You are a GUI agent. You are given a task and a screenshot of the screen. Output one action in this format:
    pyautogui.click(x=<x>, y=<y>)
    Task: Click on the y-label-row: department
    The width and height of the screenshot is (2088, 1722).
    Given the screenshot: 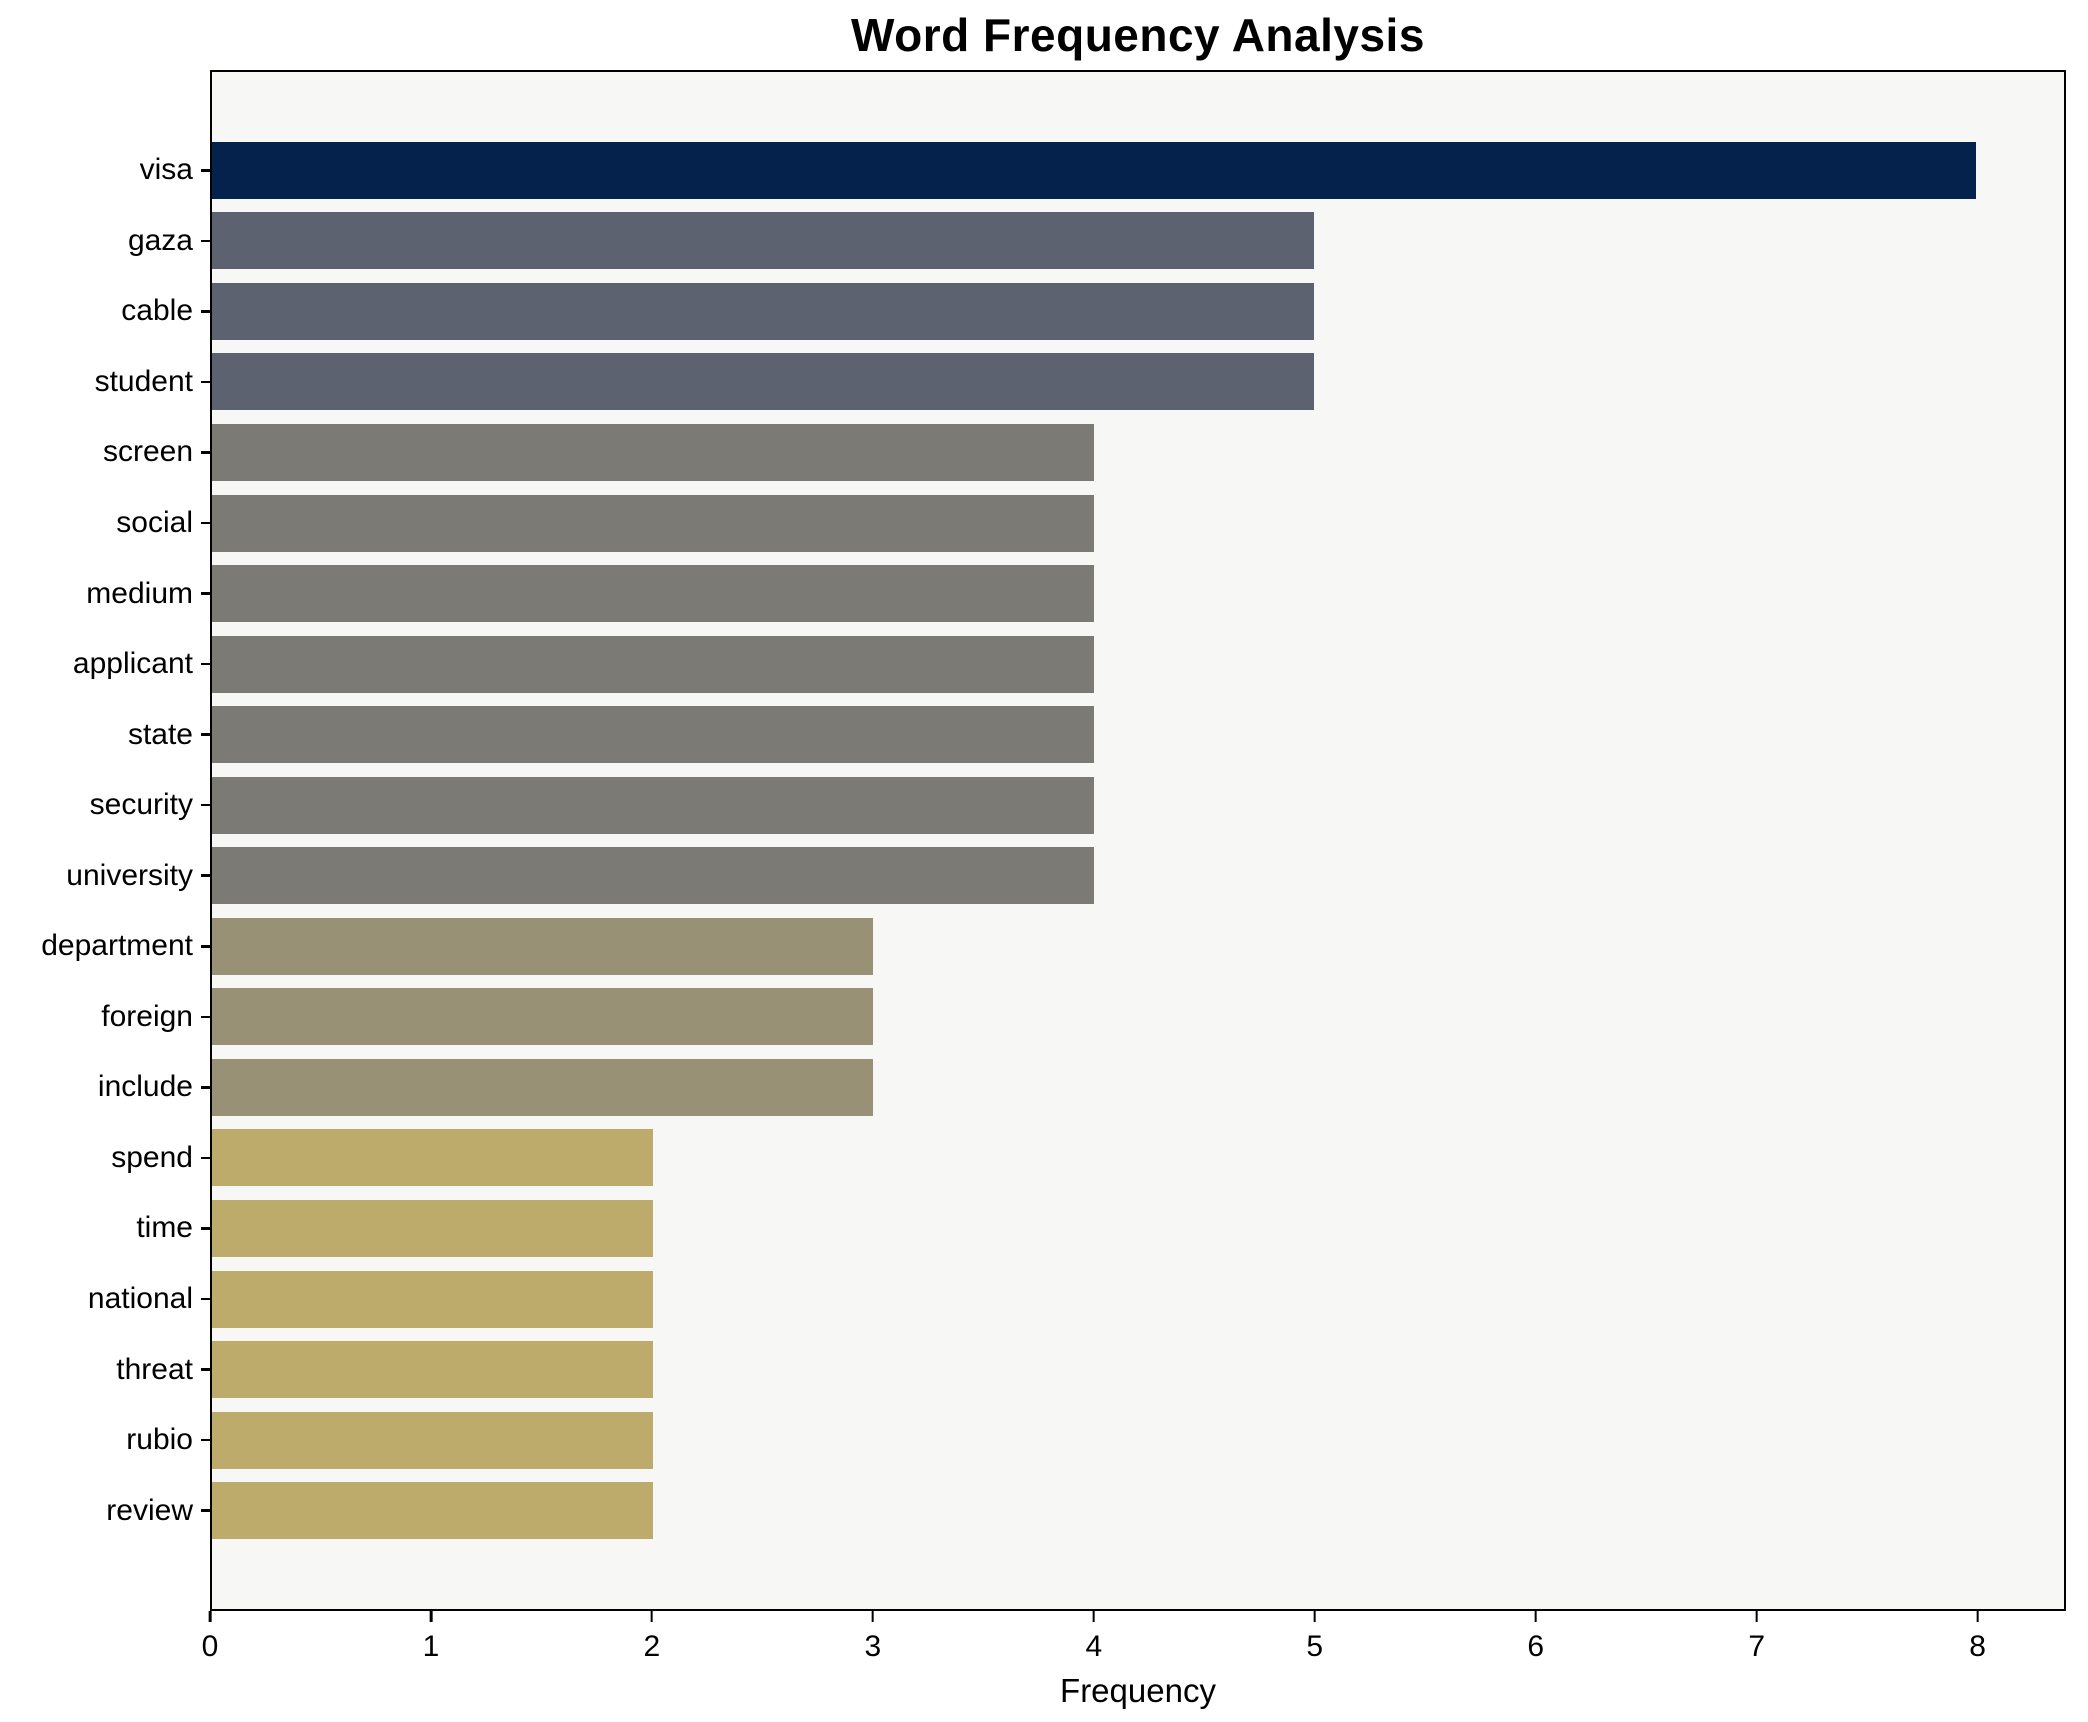 What is the action you would take?
    pyautogui.click(x=105, y=946)
    